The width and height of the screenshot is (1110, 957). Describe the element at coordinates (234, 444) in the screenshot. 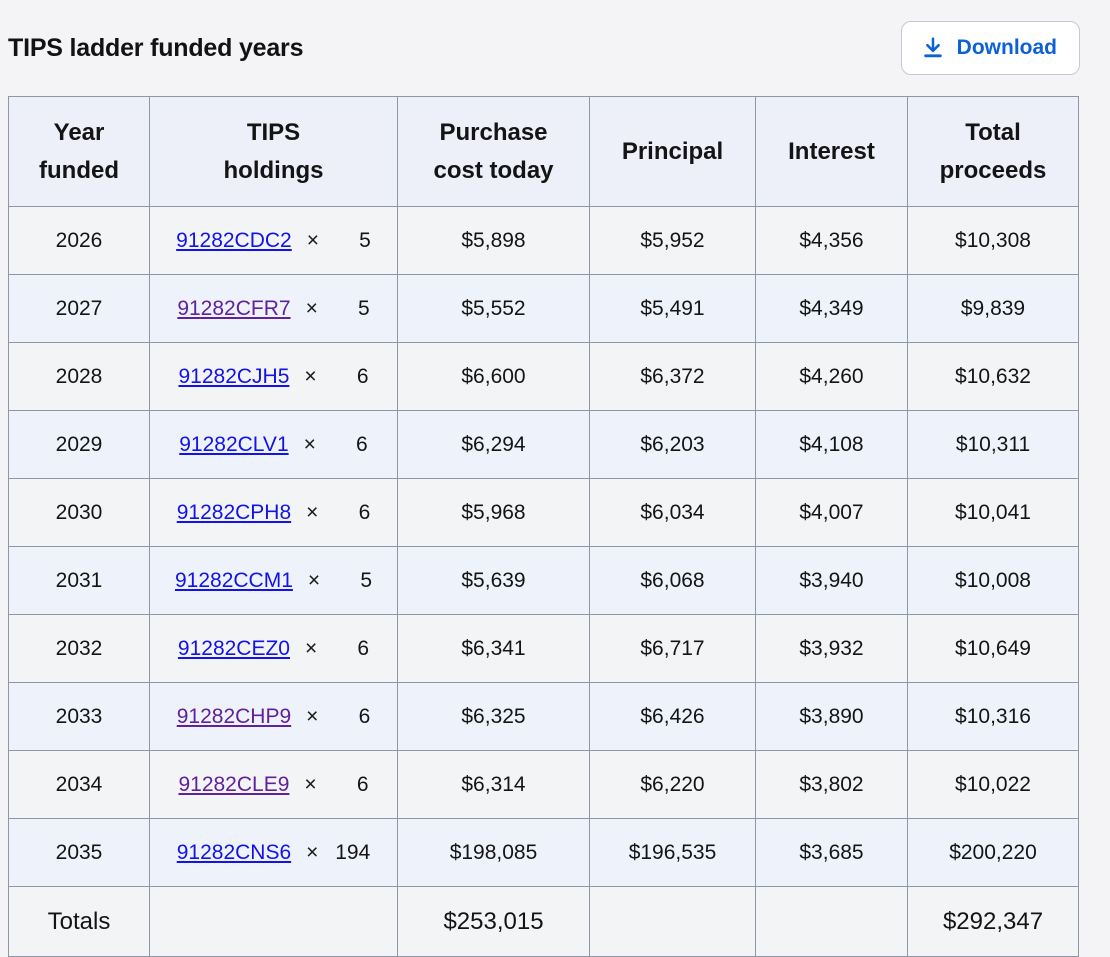

I see `cusip-link: 91282CLV1` at that location.